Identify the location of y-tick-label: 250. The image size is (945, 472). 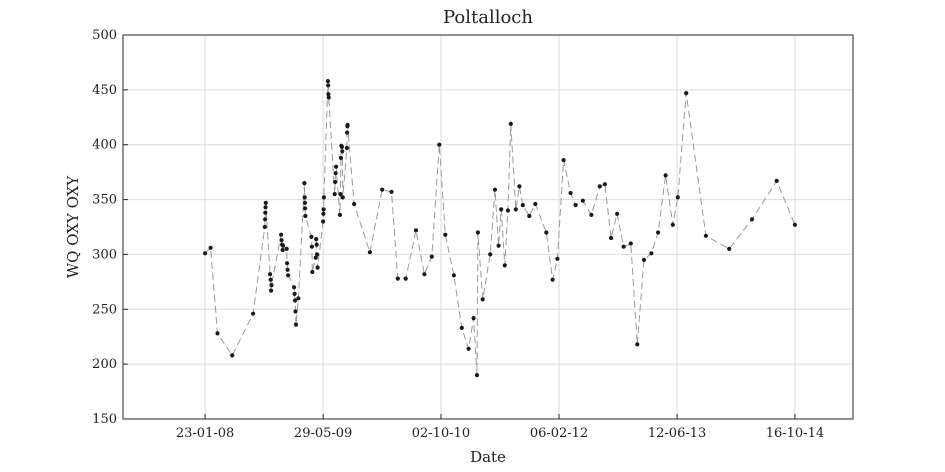
(104, 309).